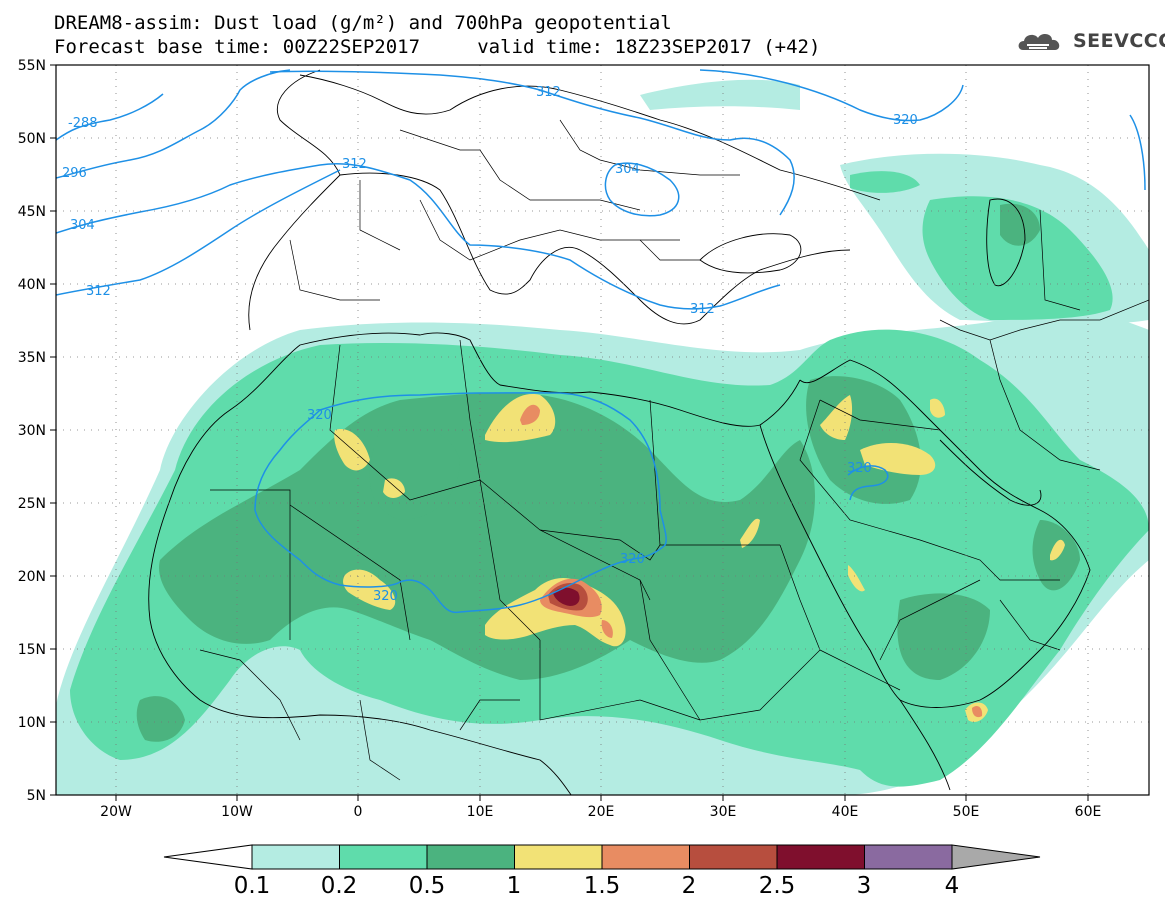  What do you see at coordinates (36, 796) in the screenshot?
I see `lat-label: 5N` at bounding box center [36, 796].